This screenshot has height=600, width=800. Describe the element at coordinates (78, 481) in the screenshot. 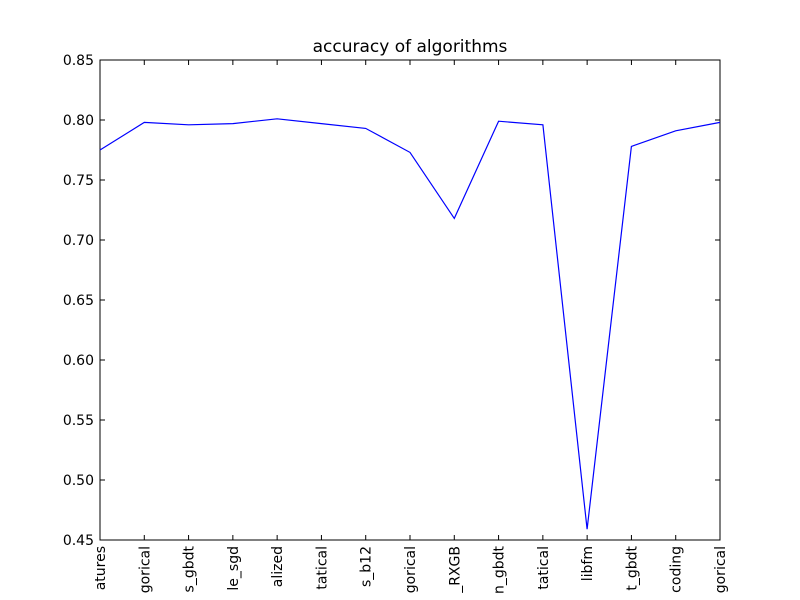

I see `y-tick-label: 0.50` at that location.